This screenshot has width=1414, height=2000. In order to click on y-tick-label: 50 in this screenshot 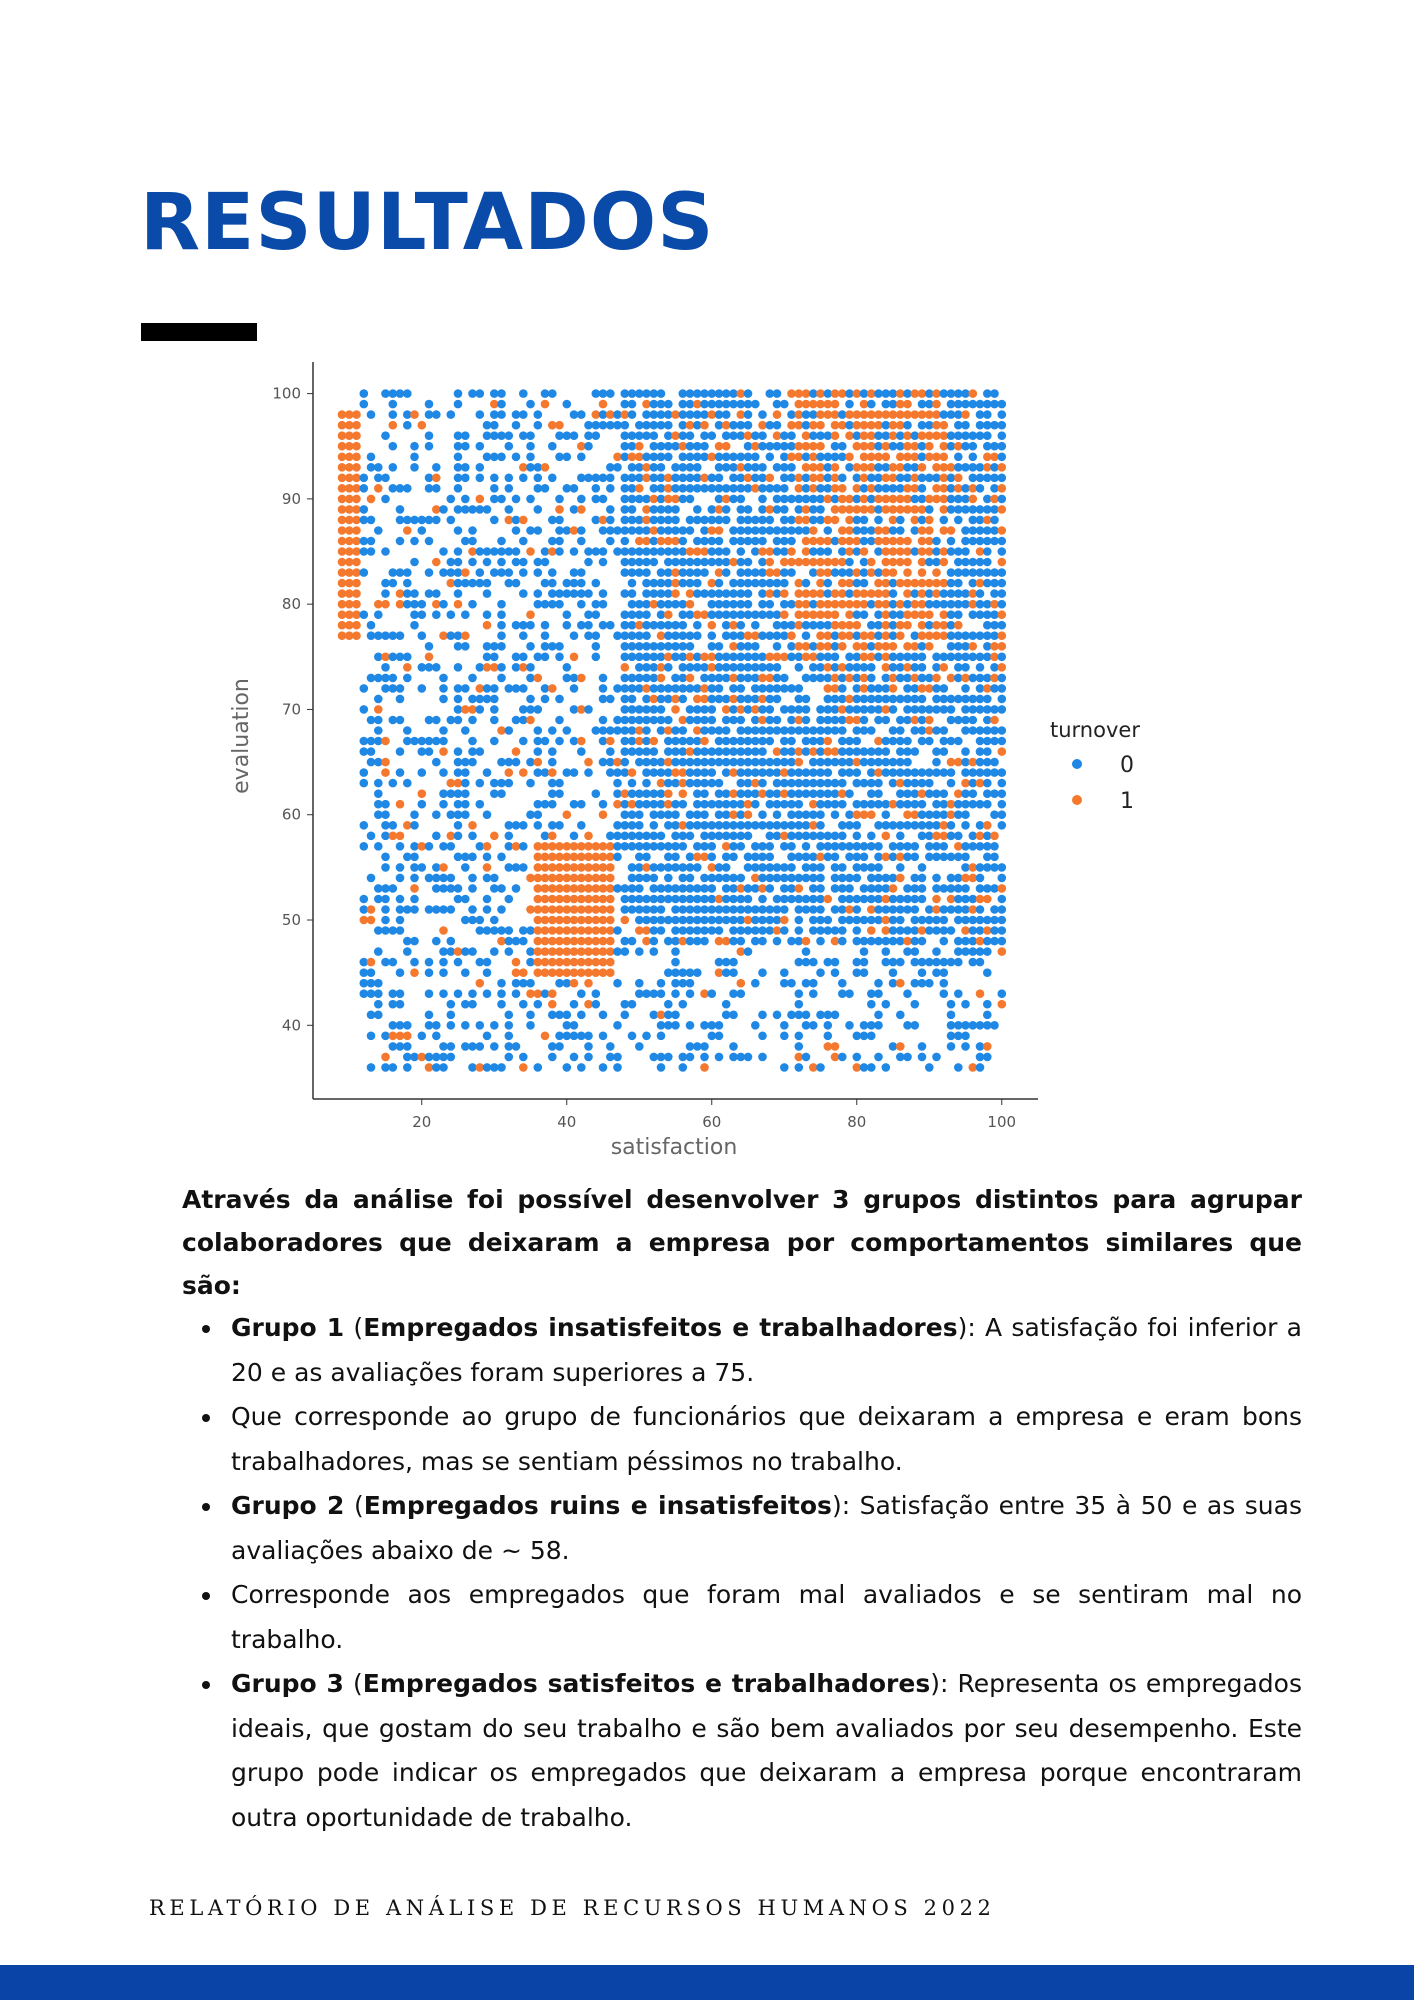, I will do `click(291, 920)`.